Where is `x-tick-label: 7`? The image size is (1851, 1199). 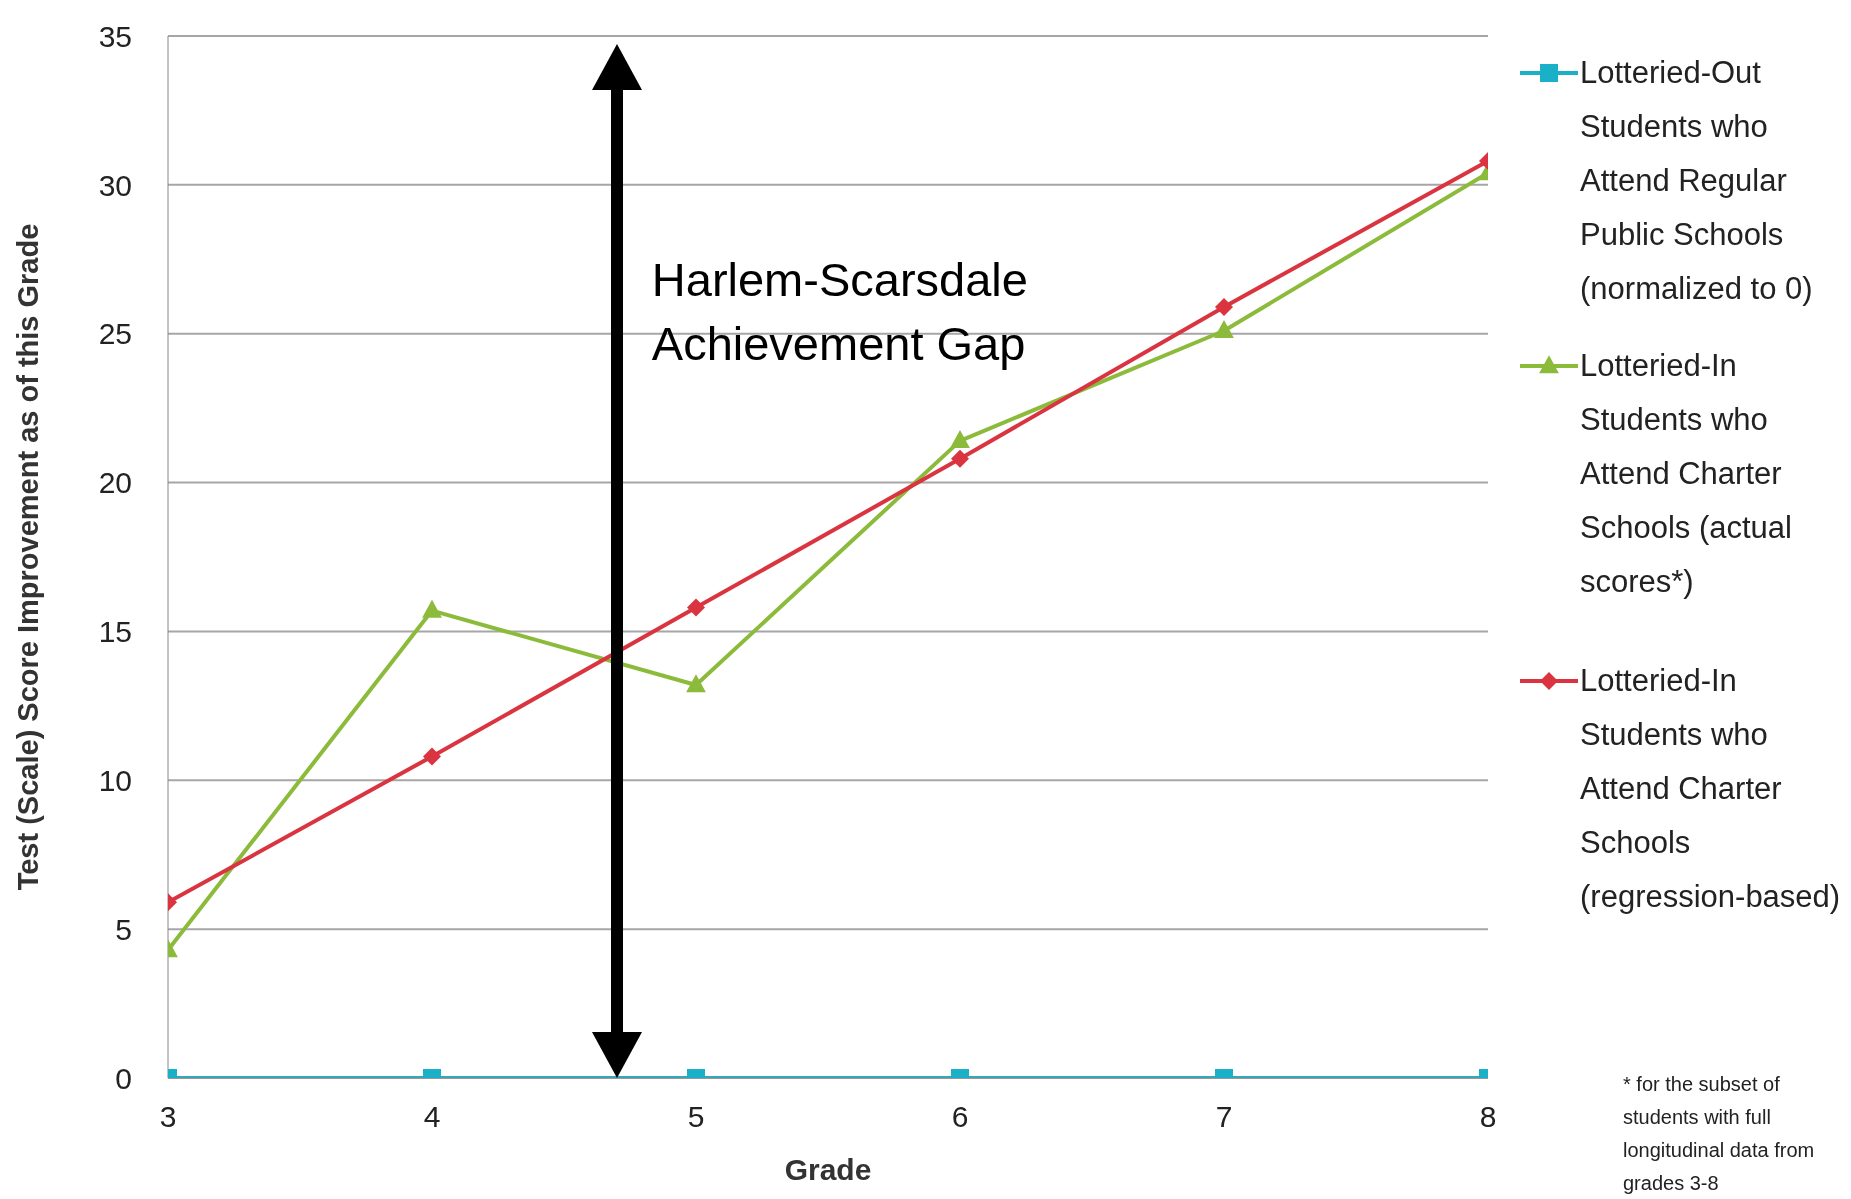 x-tick-label: 7 is located at coordinates (1224, 1117).